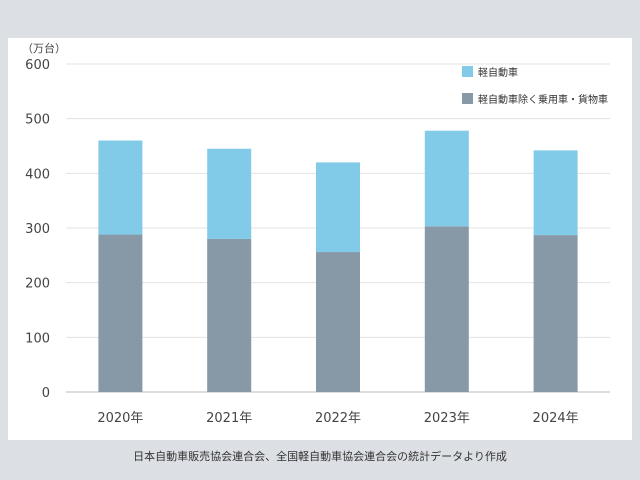 The width and height of the screenshot is (640, 480). I want to click on legend-label: 軽自動車, so click(498, 72).